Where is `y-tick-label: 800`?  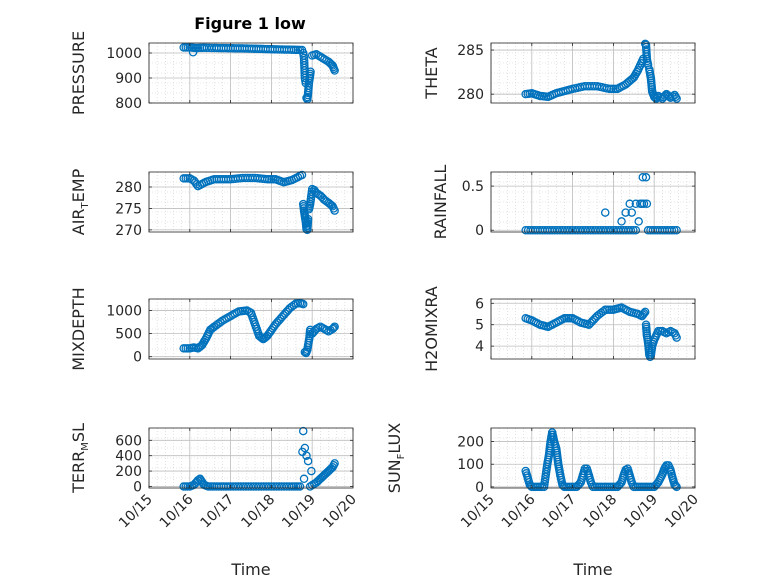
y-tick-label: 800 is located at coordinates (128, 104).